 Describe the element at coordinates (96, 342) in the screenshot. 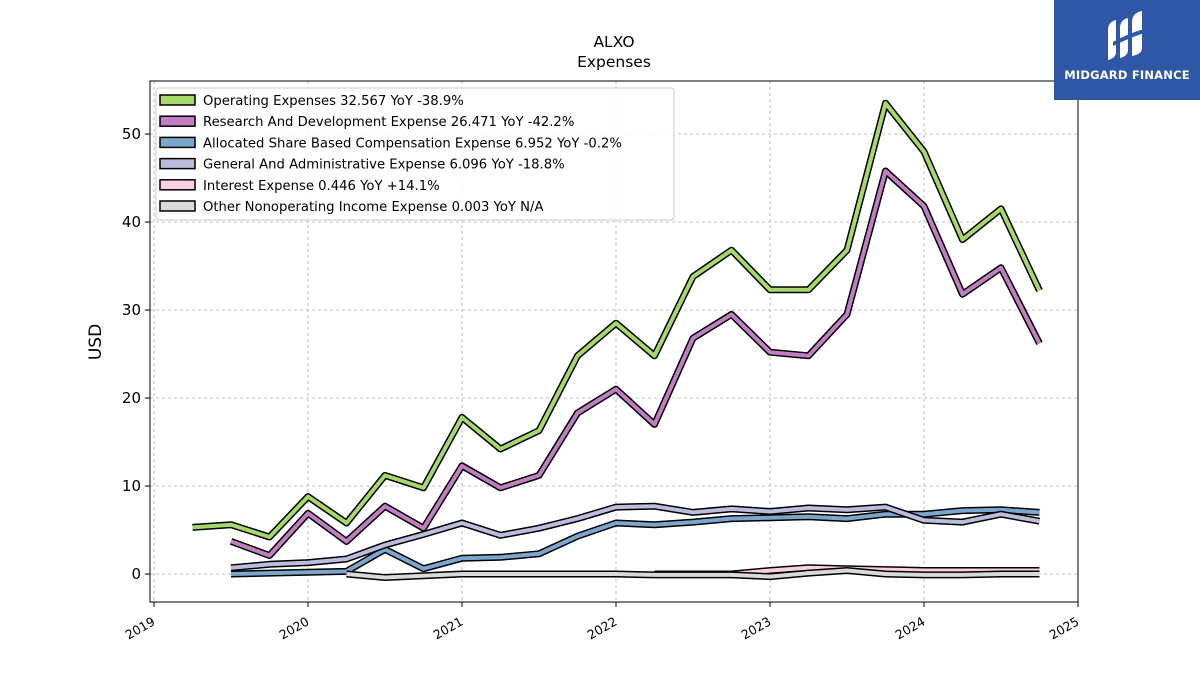

I see `y-axis-label: USD` at that location.